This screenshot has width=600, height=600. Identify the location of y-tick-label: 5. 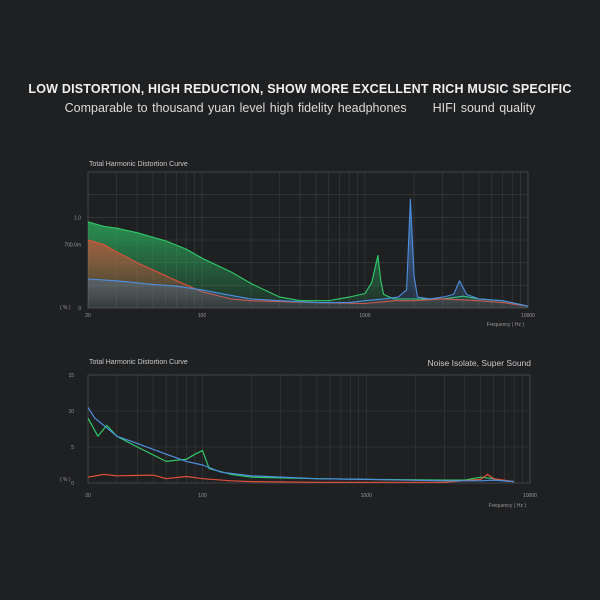
(72, 448).